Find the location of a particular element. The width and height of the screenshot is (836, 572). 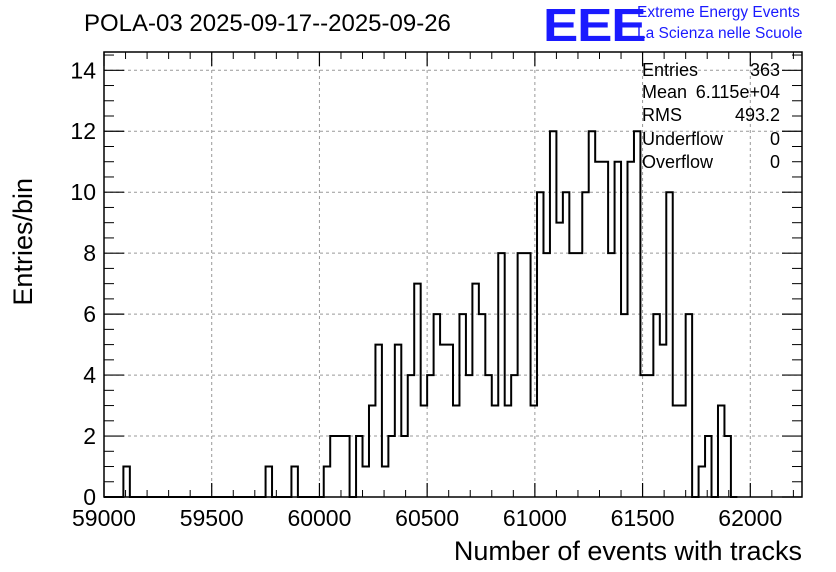

y-tick-label: 12 is located at coordinates (83, 131).